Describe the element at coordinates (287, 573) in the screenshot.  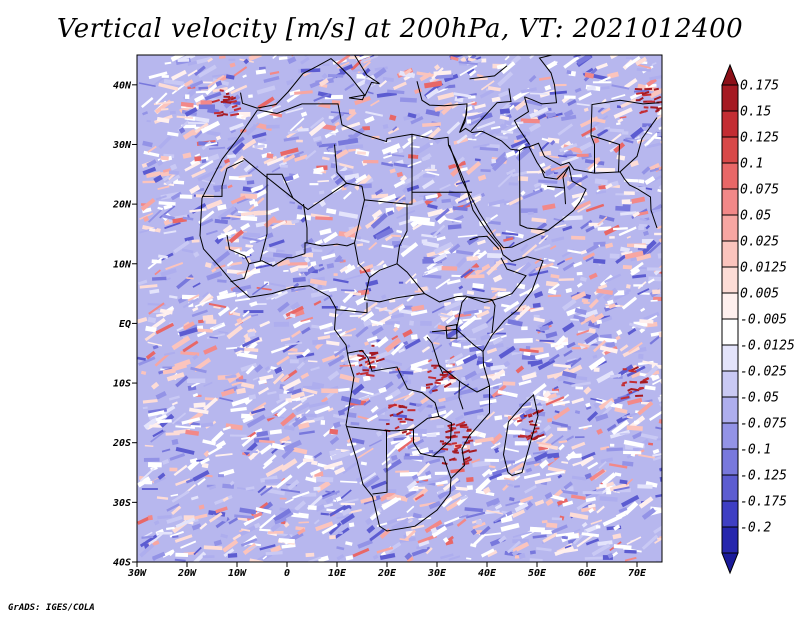
I see `lon-tick-label: 0` at that location.